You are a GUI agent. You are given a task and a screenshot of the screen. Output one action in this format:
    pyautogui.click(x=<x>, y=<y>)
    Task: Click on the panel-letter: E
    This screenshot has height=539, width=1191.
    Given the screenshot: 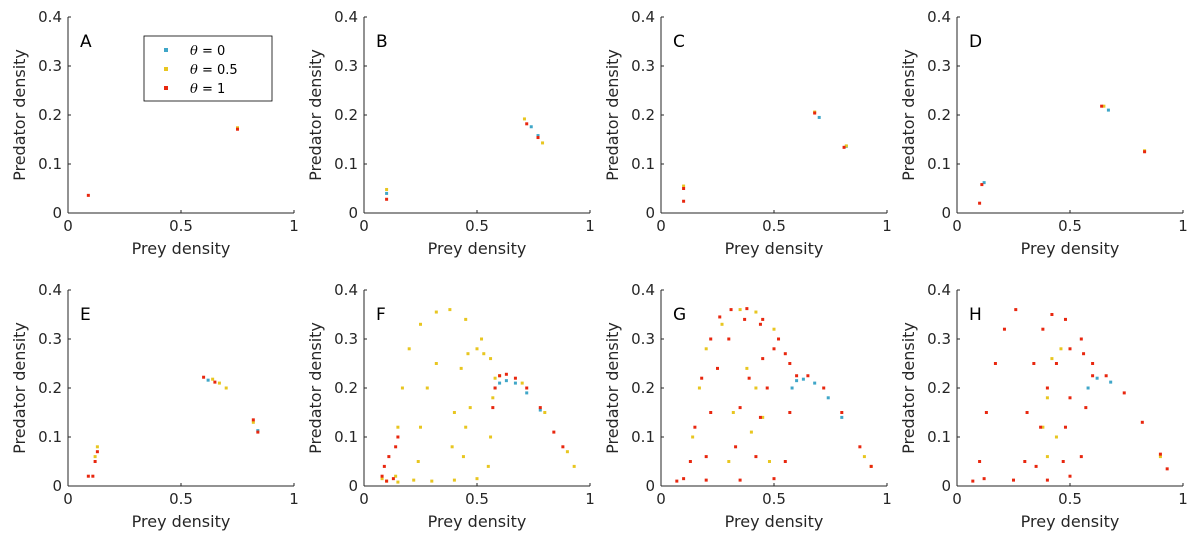 What is the action you would take?
    pyautogui.click(x=85, y=315)
    